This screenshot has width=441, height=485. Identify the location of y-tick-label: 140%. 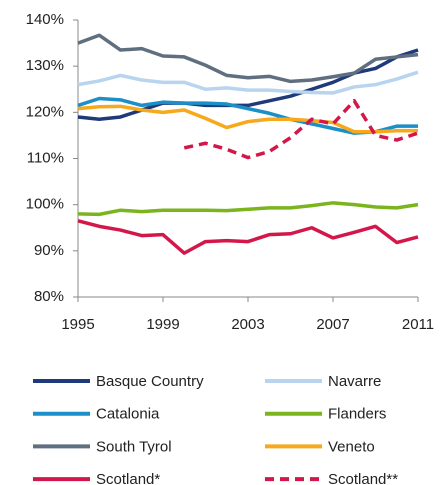
(45, 19).